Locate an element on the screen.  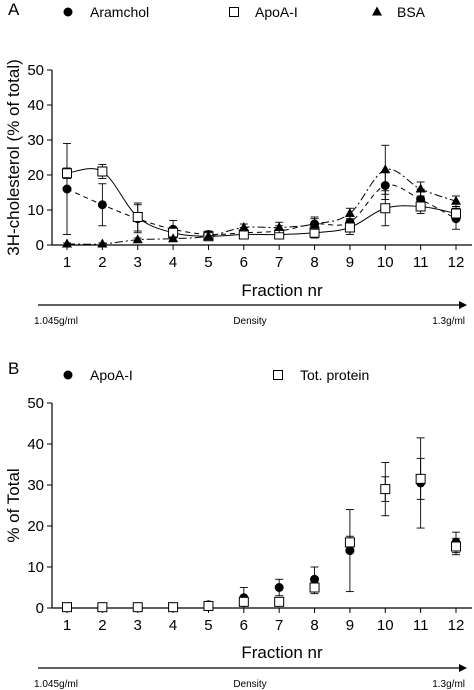
legend-label: Tot. protein is located at coordinates (334, 375).